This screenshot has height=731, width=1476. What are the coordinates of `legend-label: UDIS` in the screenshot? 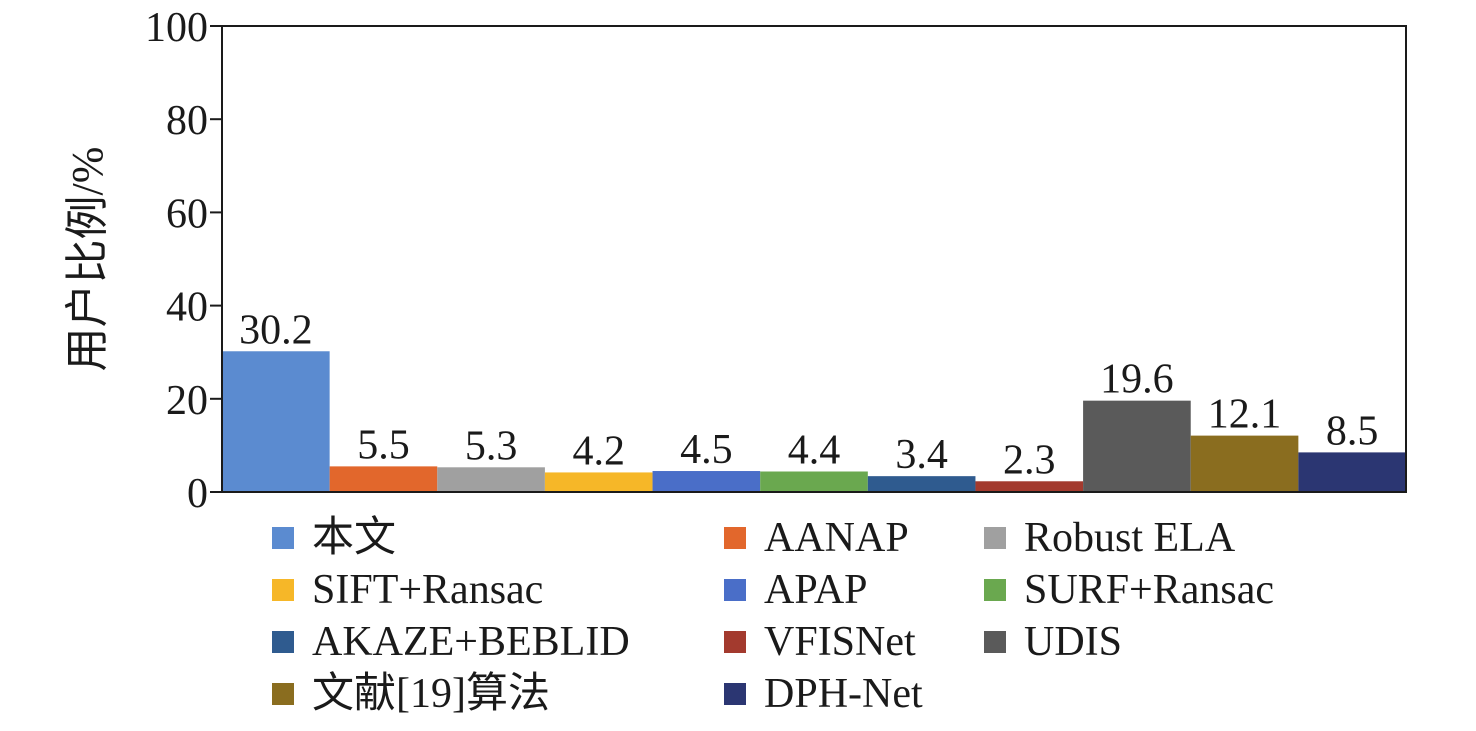 It's located at (1073, 642).